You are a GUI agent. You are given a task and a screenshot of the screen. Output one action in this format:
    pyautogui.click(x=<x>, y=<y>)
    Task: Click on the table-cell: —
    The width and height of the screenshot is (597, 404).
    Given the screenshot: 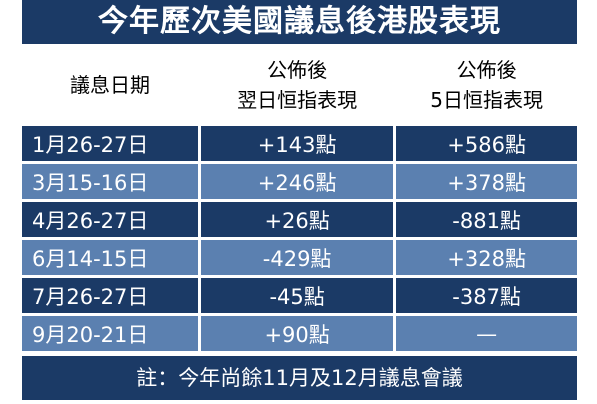 What is the action you would take?
    pyautogui.click(x=486, y=333)
    